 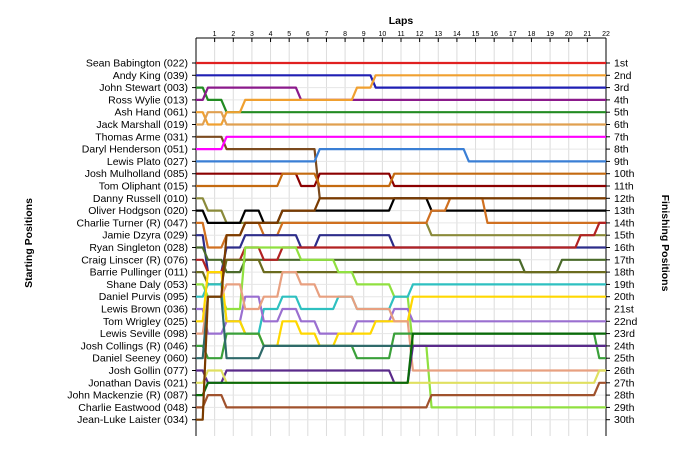 I want to click on driver-label: Shane Daly (053), so click(x=147, y=285).